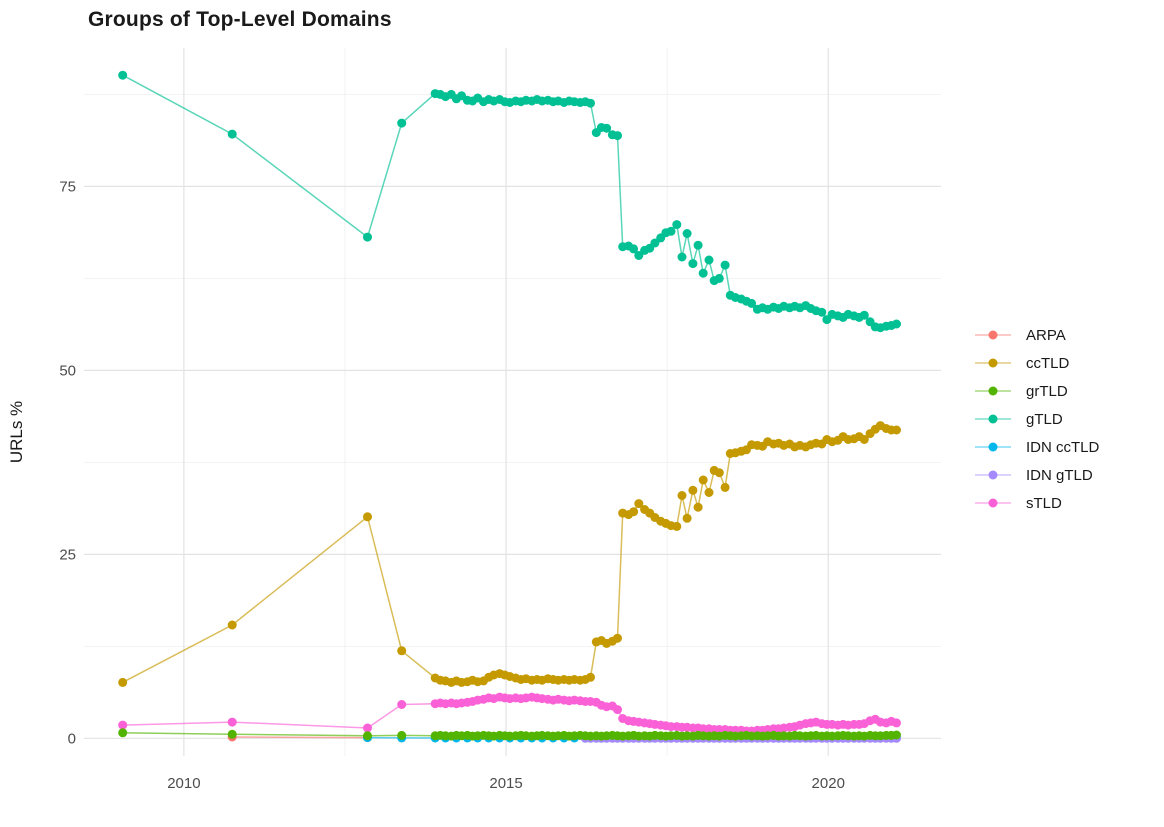 Image resolution: width=1164 pixels, height=827 pixels. Describe the element at coordinates (1020, 335) in the screenshot. I see `legend-item-arpa: ARPA` at that location.